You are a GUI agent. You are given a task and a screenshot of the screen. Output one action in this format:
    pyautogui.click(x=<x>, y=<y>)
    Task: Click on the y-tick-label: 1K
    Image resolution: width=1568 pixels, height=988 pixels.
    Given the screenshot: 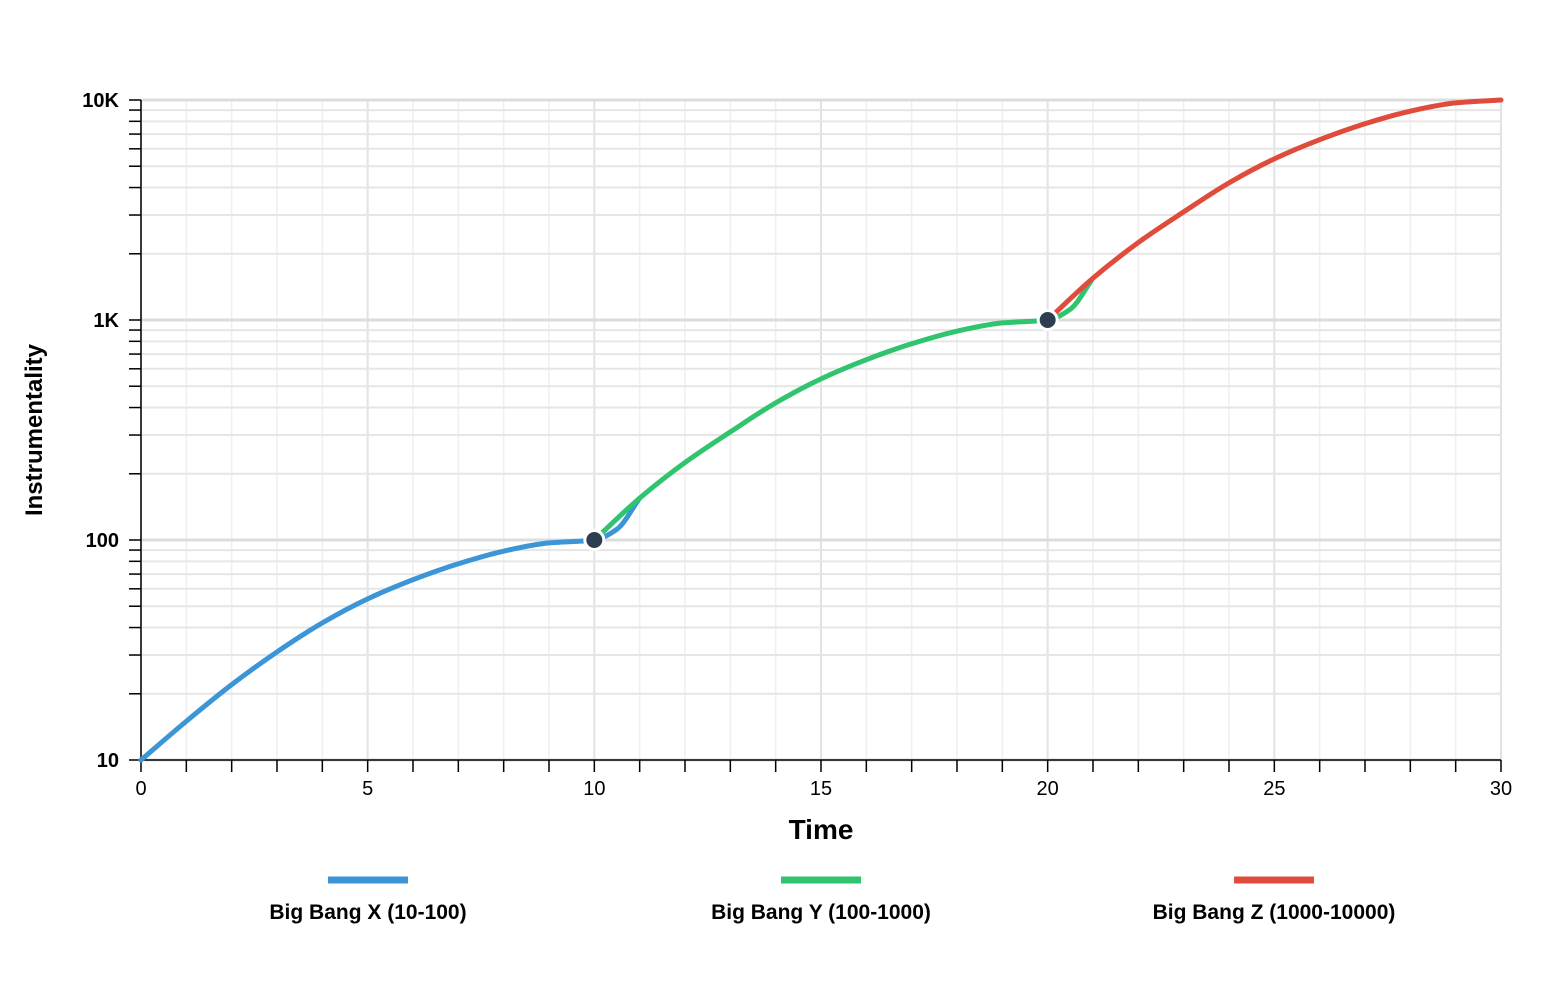 What is the action you would take?
    pyautogui.click(x=106, y=321)
    